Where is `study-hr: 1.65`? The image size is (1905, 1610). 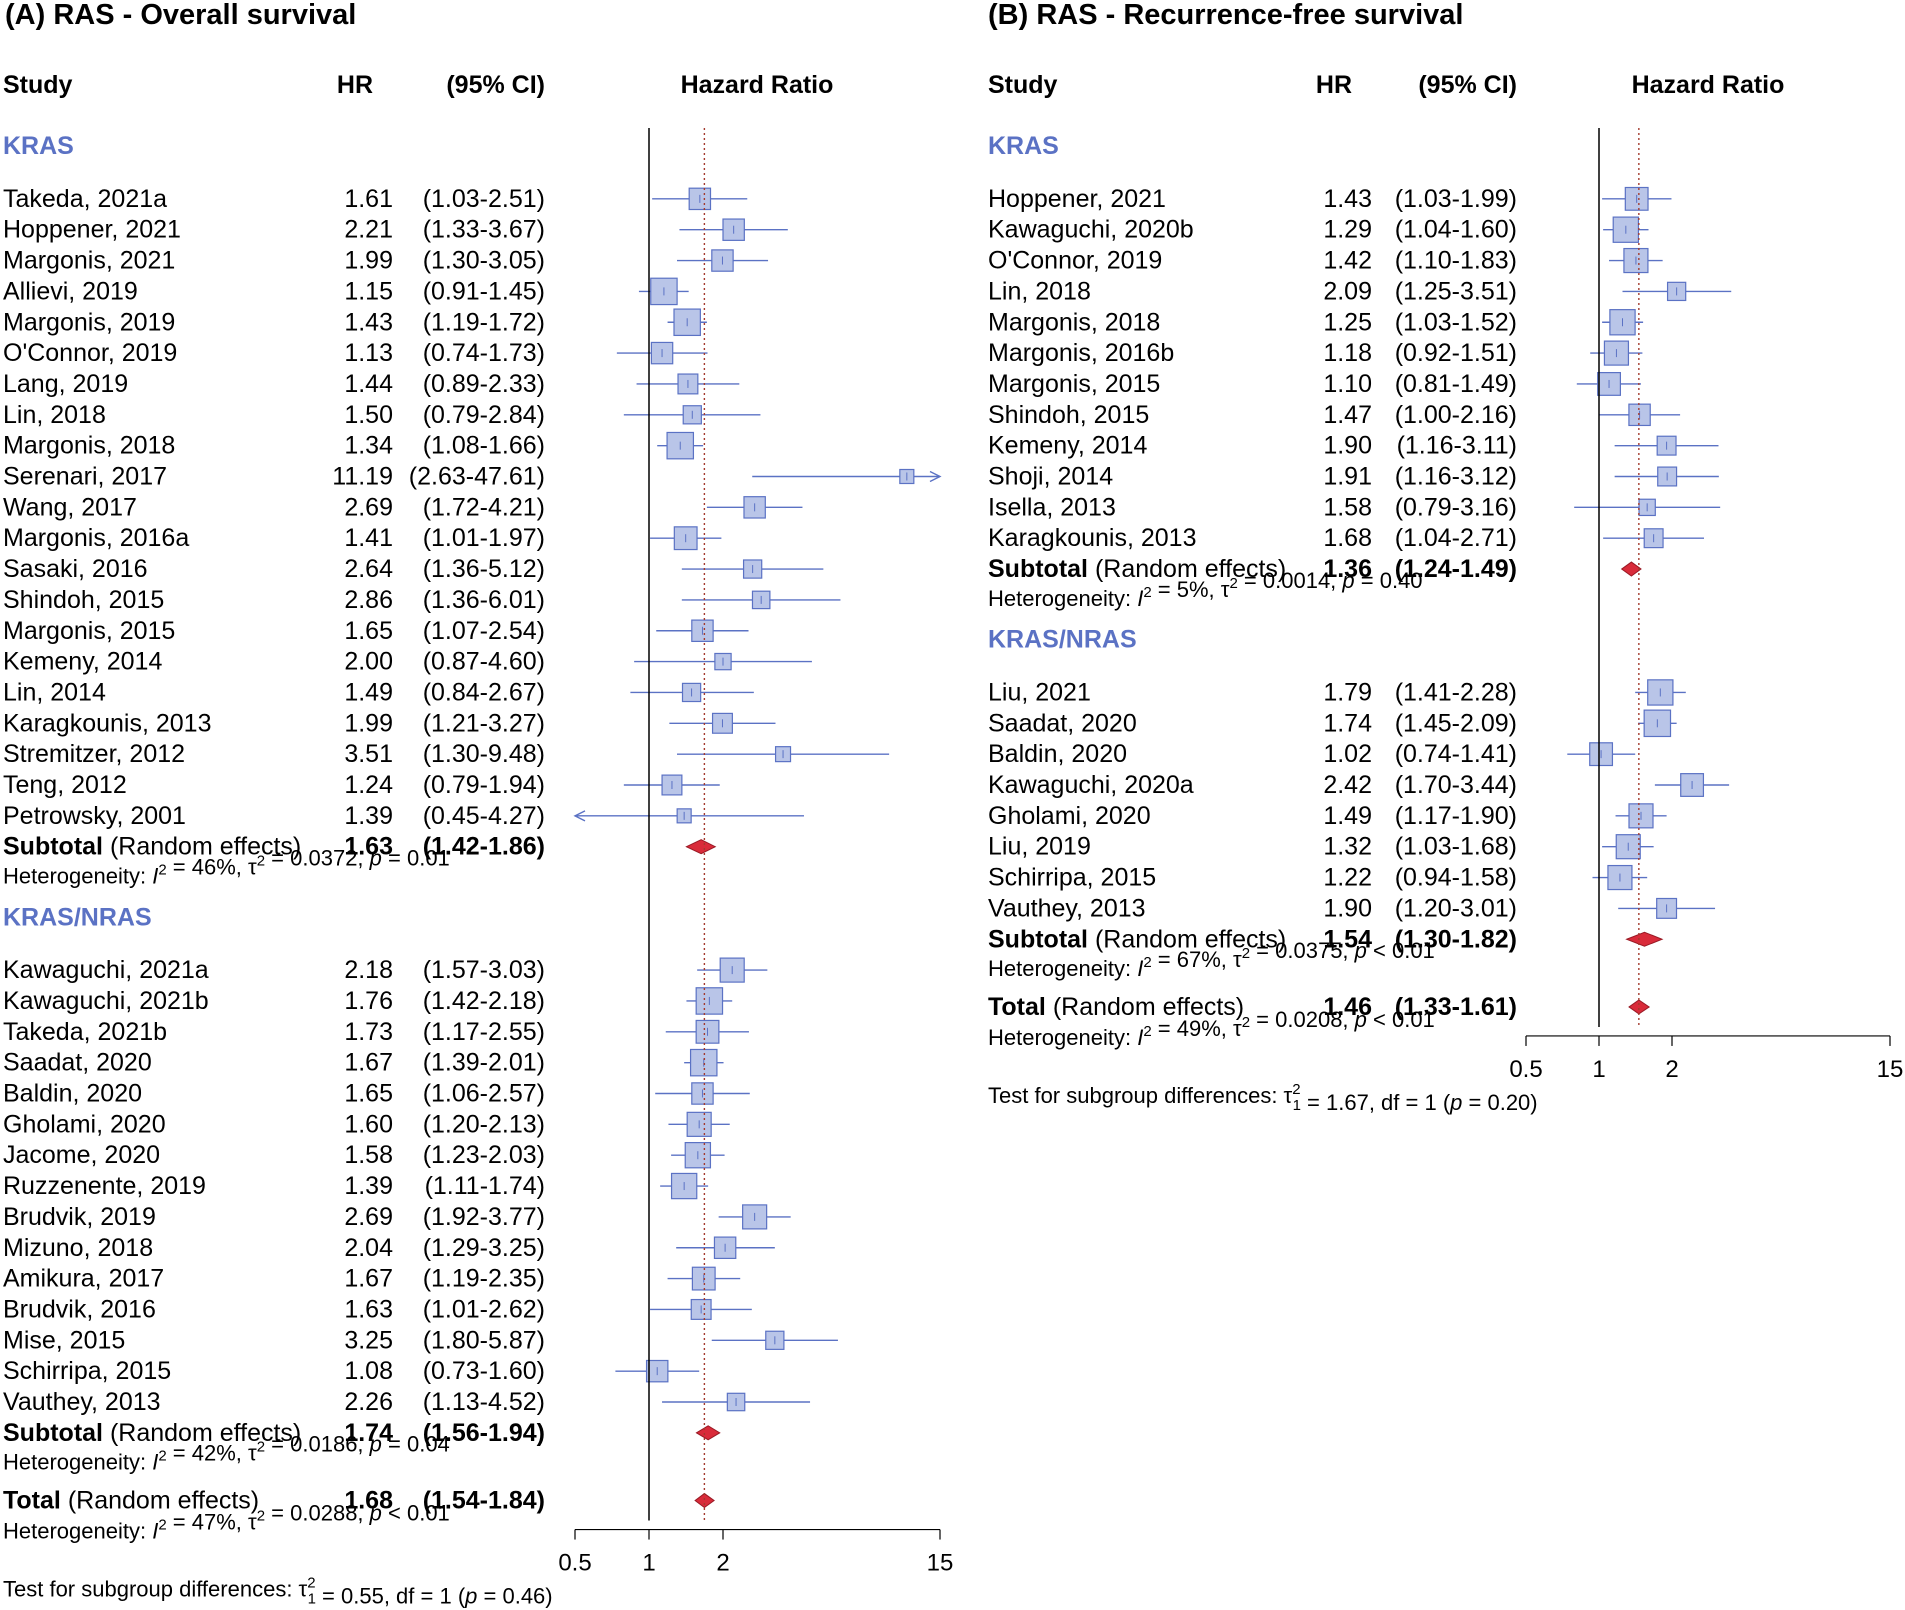
study-hr: 1.65 is located at coordinates (368, 1094).